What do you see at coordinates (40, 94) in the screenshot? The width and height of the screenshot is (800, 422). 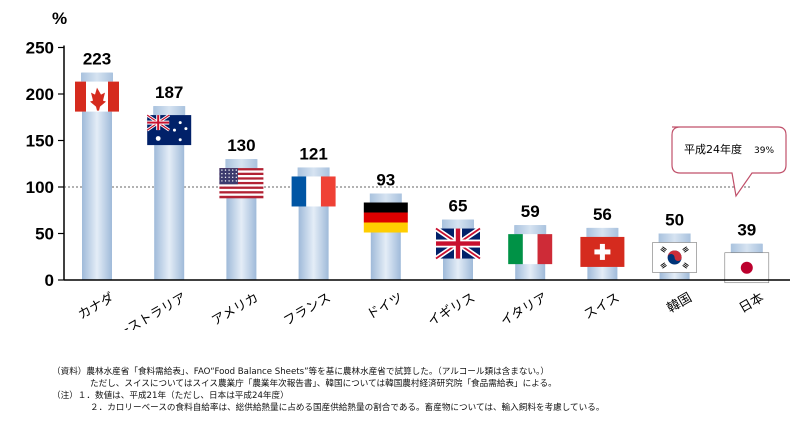 I see `y-tick-label: 200` at bounding box center [40, 94].